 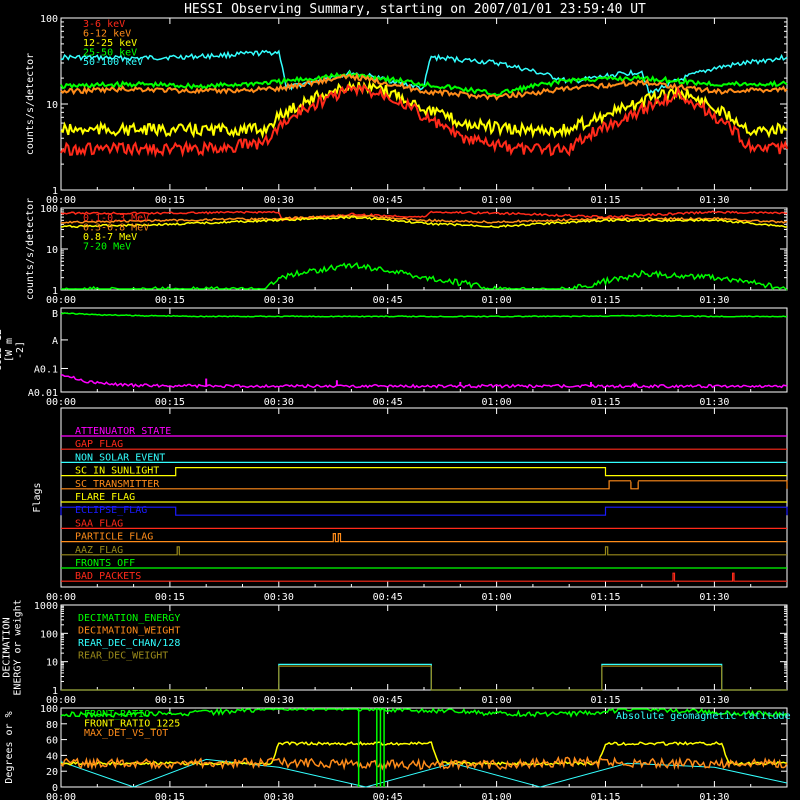 I want to click on legend-entry: 7-20 MeV, so click(x=107, y=247).